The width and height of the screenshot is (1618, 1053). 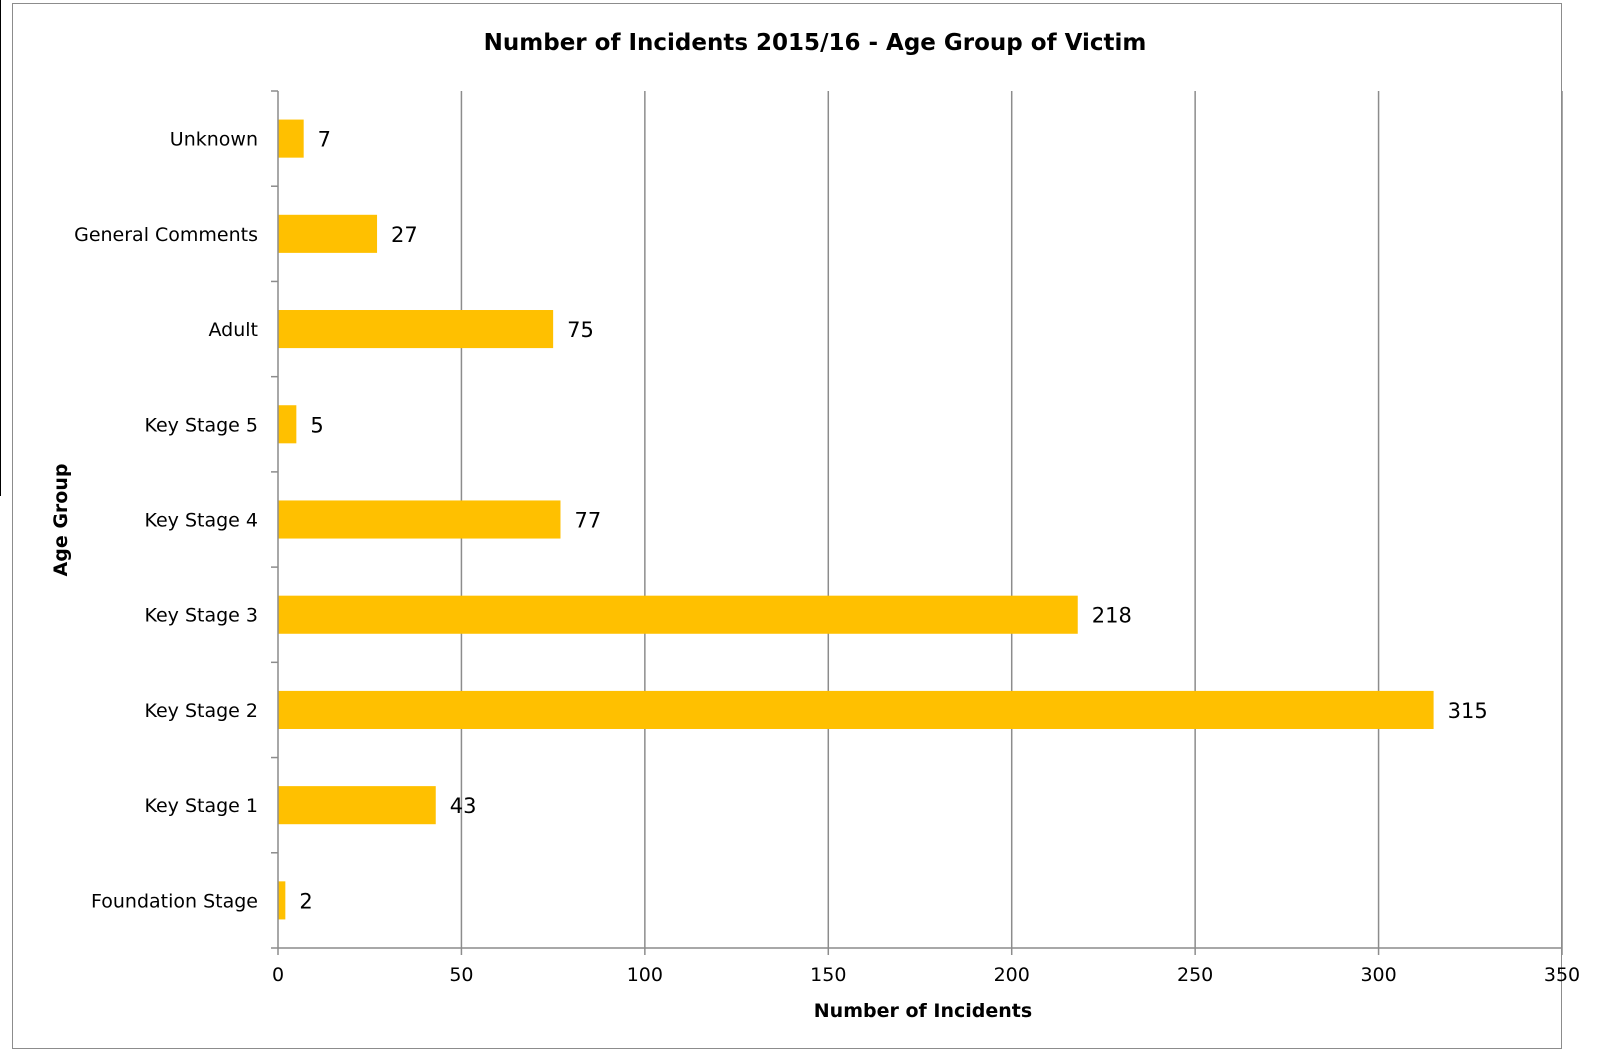 What do you see at coordinates (61, 520) in the screenshot?
I see `y-axis-title: Age Group` at bounding box center [61, 520].